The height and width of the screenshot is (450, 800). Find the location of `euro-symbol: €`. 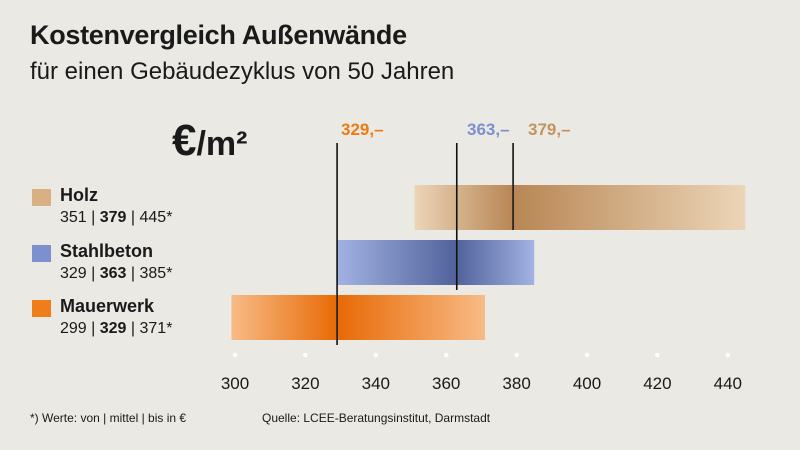

euro-symbol: € is located at coordinates (184, 140).